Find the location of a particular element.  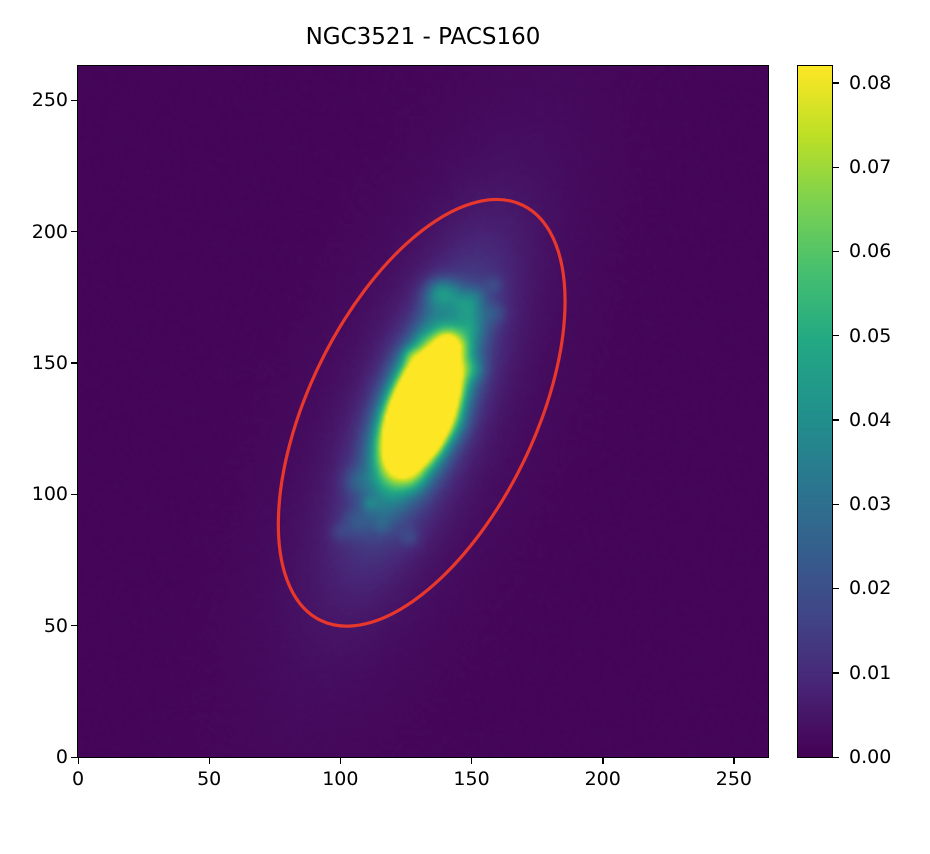

y-tick-label: 250 is located at coordinates (49, 100).